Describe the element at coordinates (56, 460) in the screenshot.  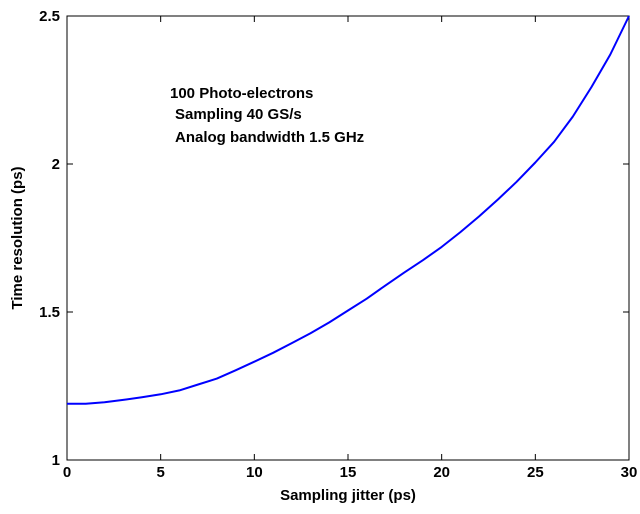
I see `y-tick-label: 1` at that location.